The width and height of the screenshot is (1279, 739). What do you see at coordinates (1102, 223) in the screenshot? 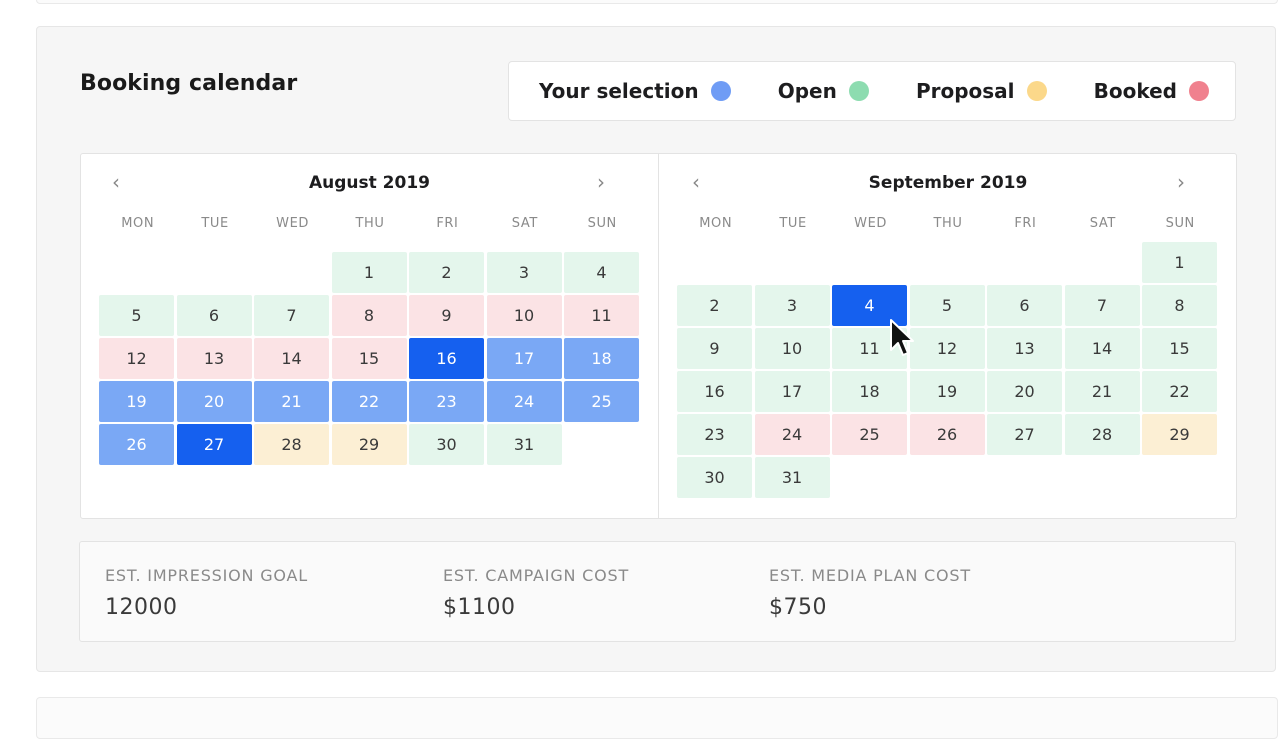
I see `weekday-label: SAT` at bounding box center [1102, 223].